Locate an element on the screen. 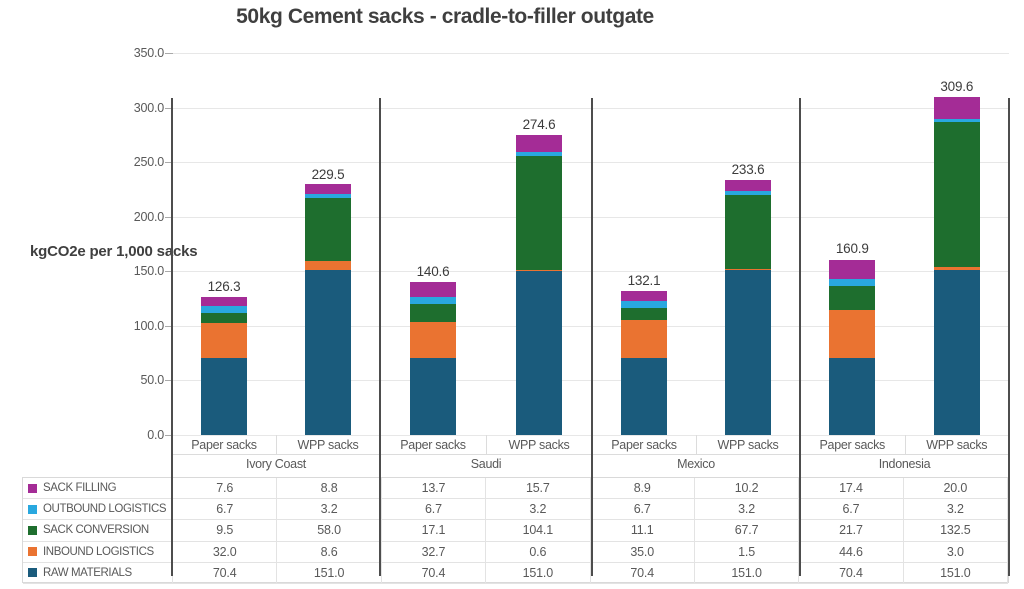 The image size is (1024, 589). bar-total-label: 132.1 is located at coordinates (644, 280).